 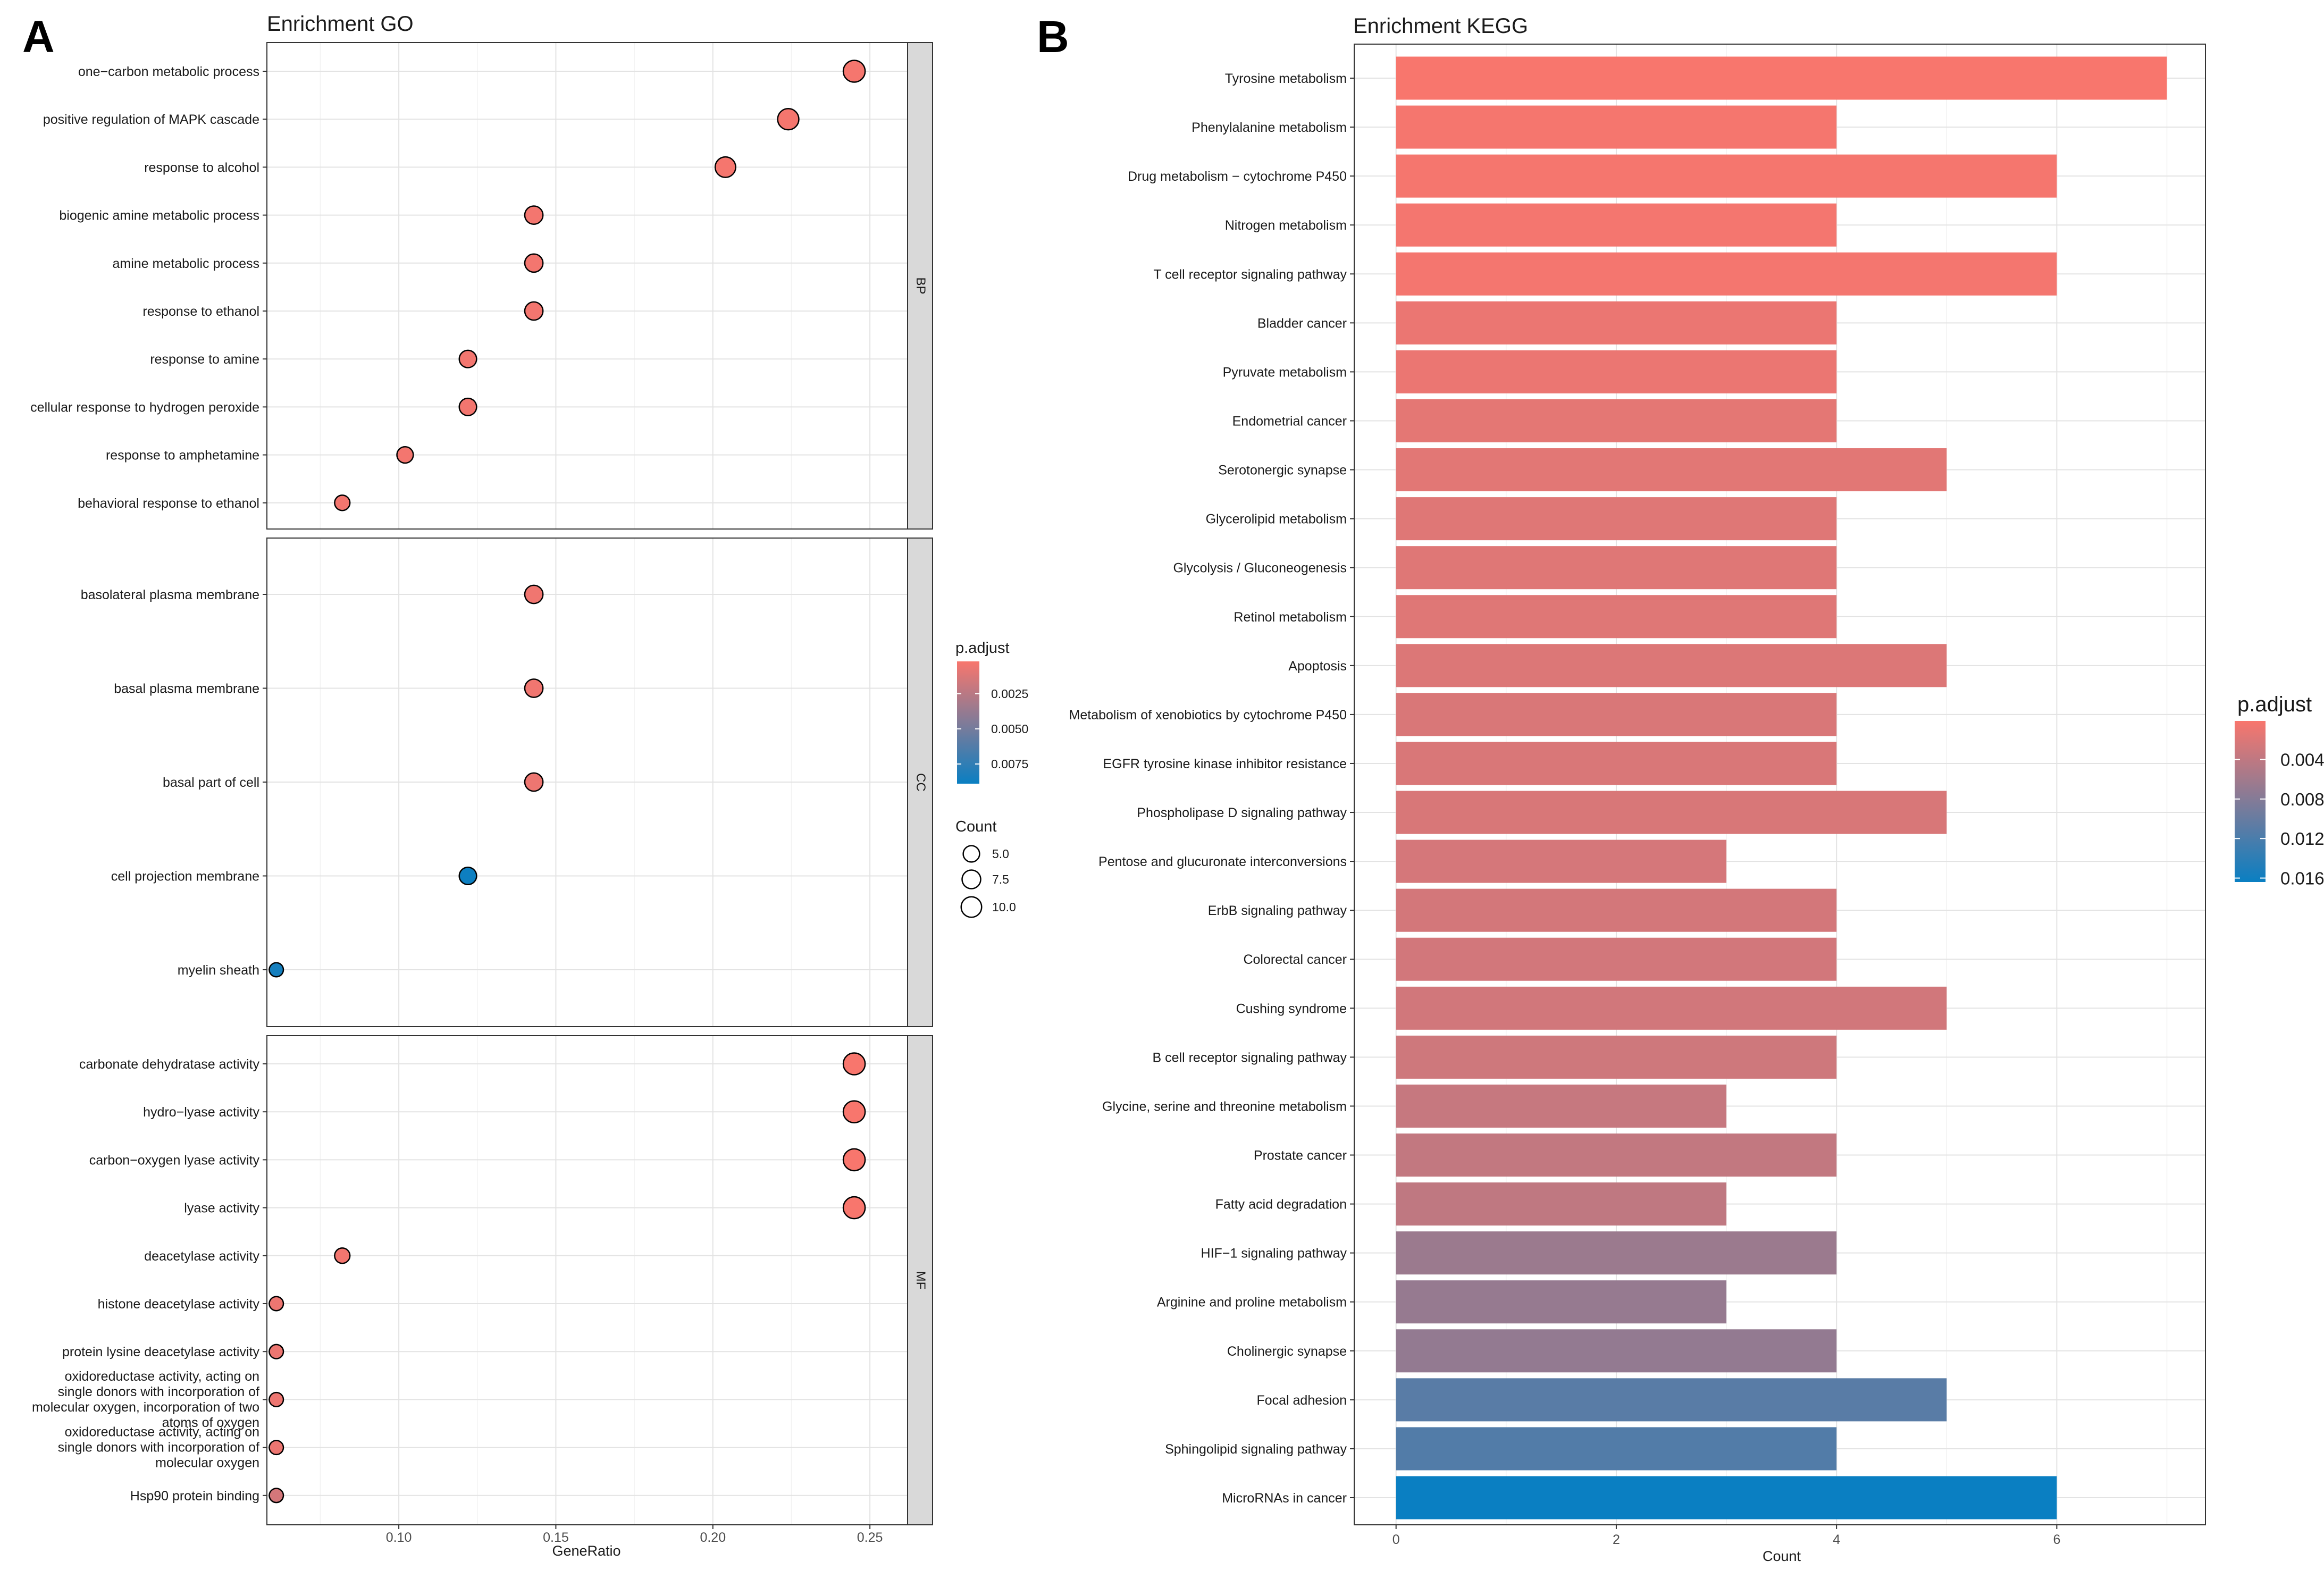 What do you see at coordinates (1286, 78) in the screenshot?
I see `kegg-category-label: Tyrosine metabolism` at bounding box center [1286, 78].